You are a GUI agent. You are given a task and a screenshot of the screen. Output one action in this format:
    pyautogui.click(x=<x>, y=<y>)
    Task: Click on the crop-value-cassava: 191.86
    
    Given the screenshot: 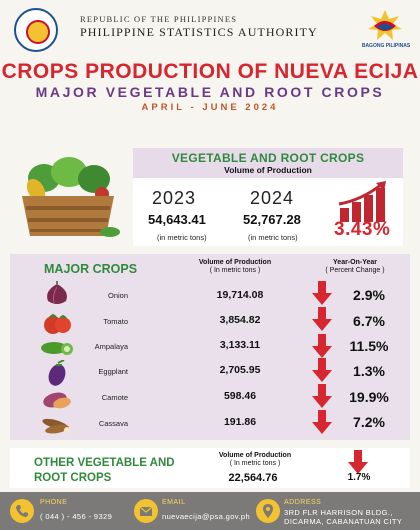 What is the action you would take?
    pyautogui.click(x=240, y=422)
    